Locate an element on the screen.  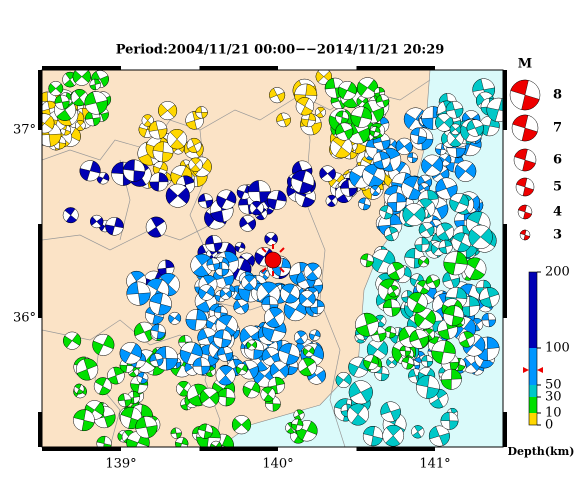
magnitude-legend: 8 7 6 5 4 3 is located at coordinates (535, 161).